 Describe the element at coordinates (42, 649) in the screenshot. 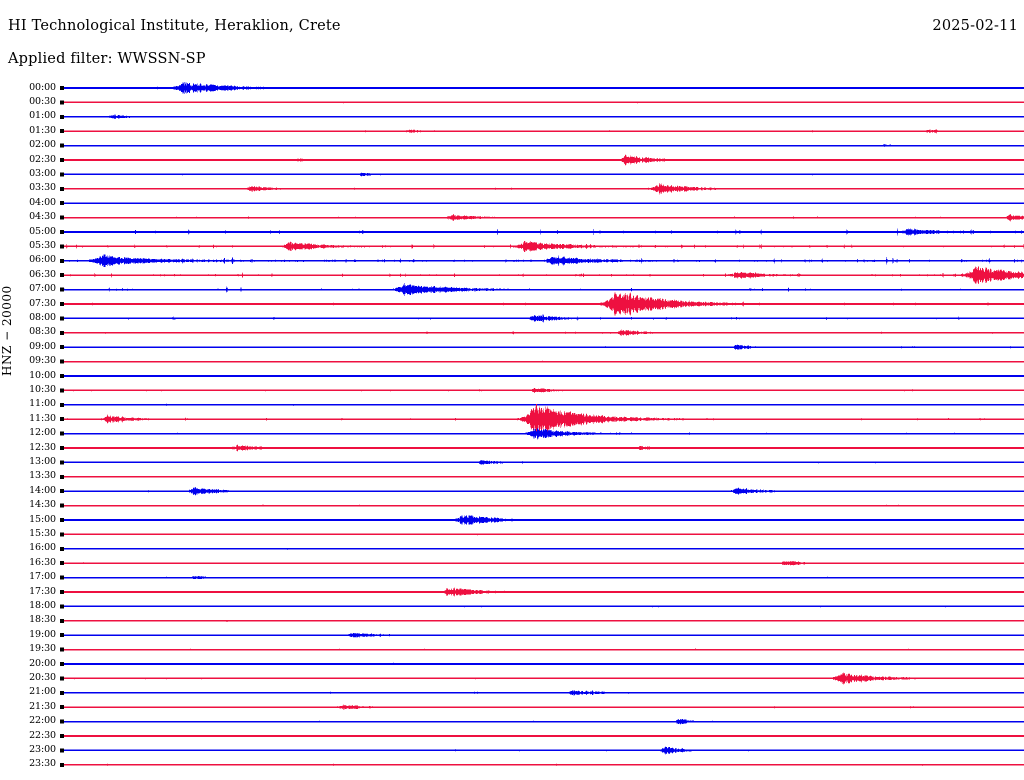

I see `time-label: 19:30` at that location.